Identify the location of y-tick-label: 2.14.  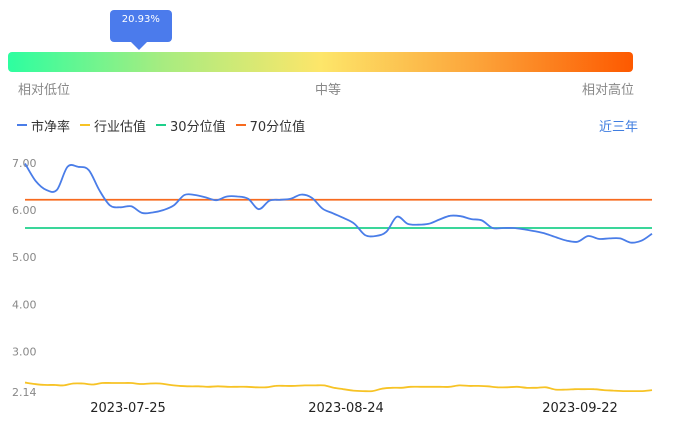
(24, 392).